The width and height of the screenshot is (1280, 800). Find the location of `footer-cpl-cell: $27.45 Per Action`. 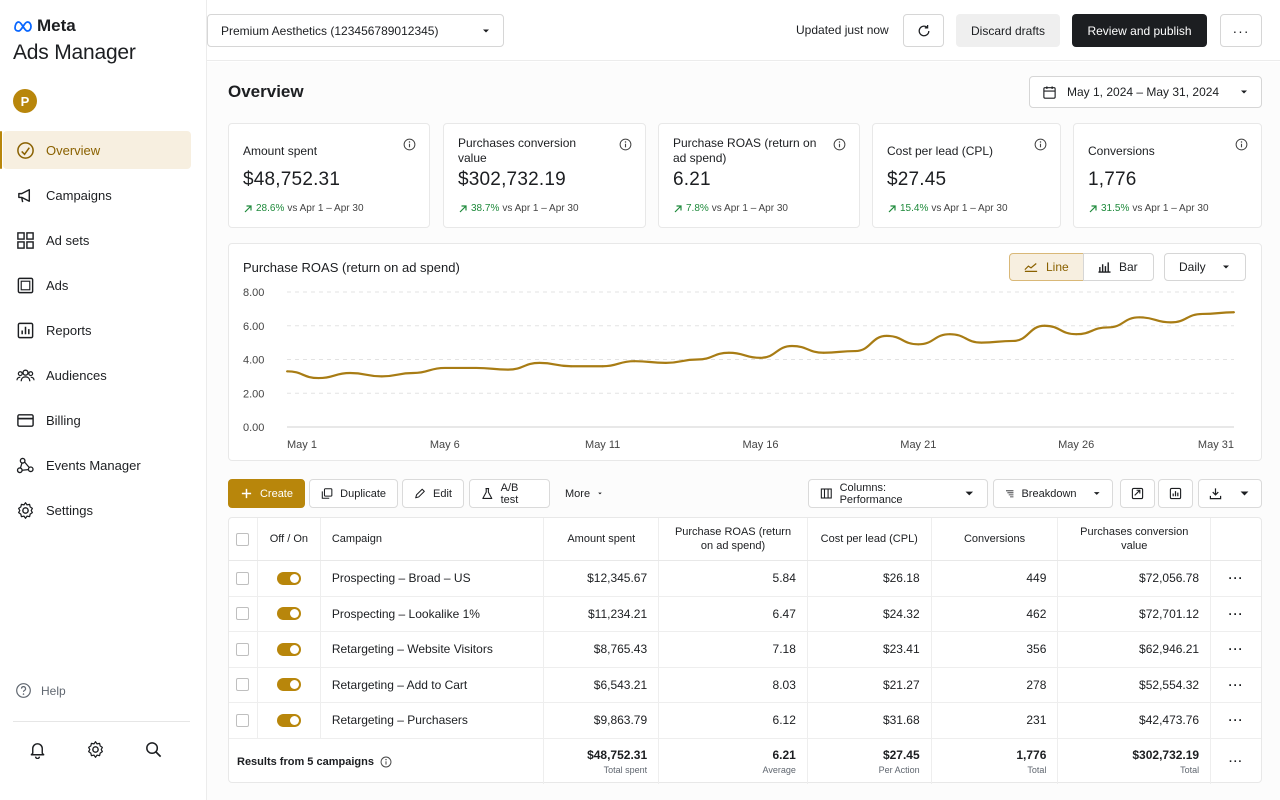

footer-cpl-cell: $27.45 Per Action is located at coordinates (870, 761).